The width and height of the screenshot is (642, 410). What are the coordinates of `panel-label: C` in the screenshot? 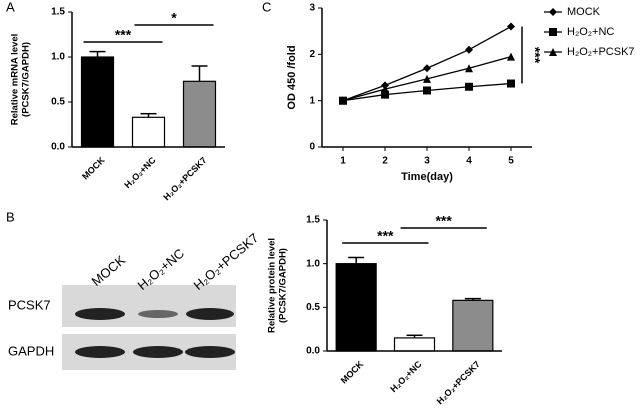 It's located at (266, 7).